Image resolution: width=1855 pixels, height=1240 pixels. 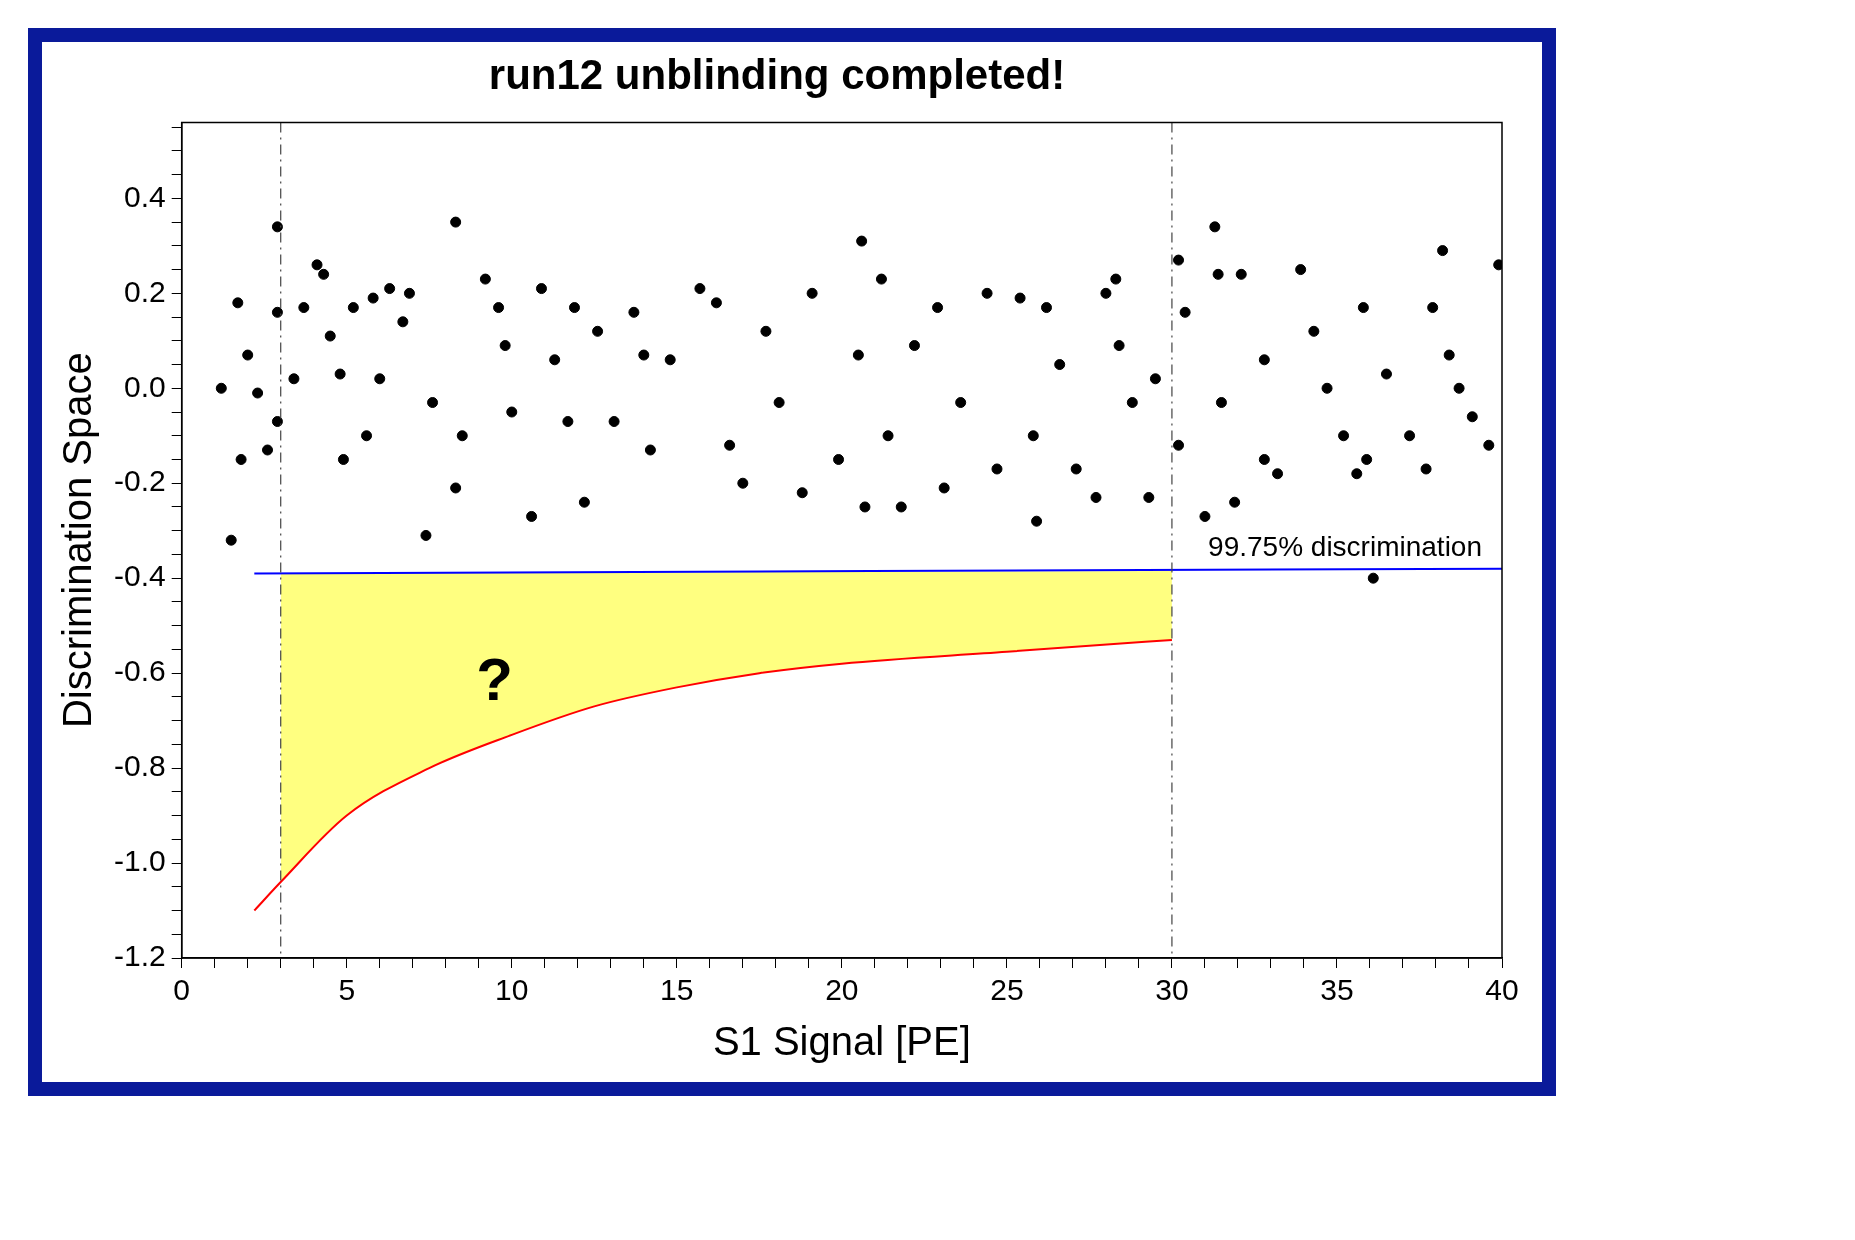 I want to click on line-series, so click(x=713, y=775).